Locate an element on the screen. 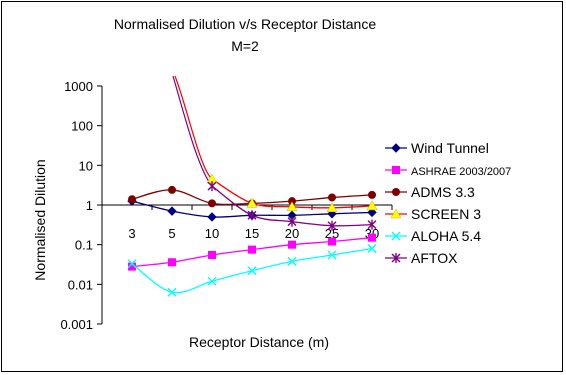  x-tick-label: 5 is located at coordinates (171, 233).